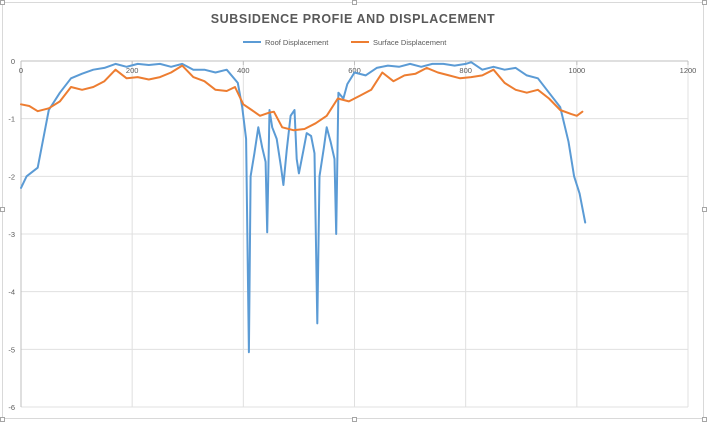  I want to click on y-tick-label: -3, so click(11, 234).